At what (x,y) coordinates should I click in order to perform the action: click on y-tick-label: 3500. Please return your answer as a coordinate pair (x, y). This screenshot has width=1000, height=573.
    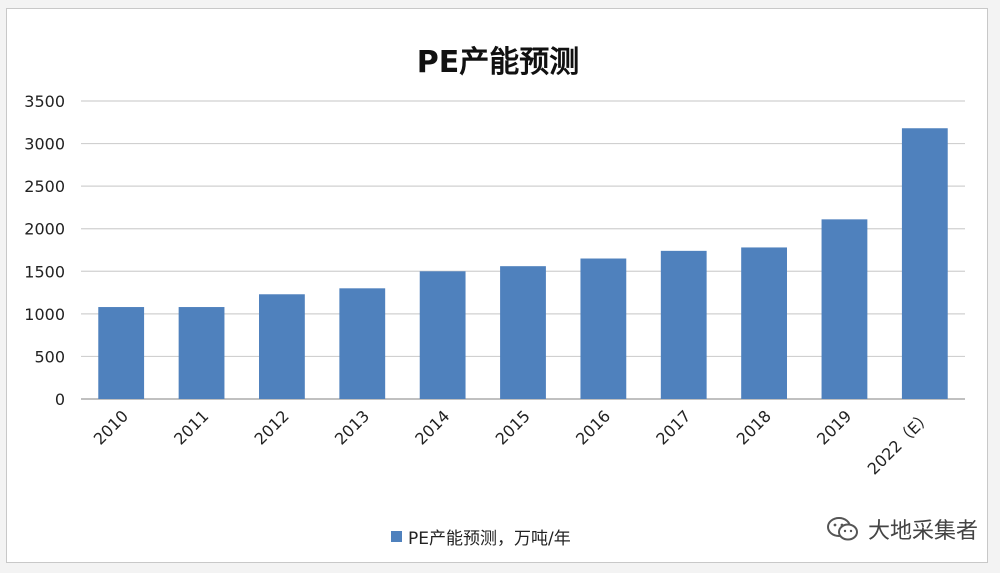
    Looking at the image, I should click on (44, 101).